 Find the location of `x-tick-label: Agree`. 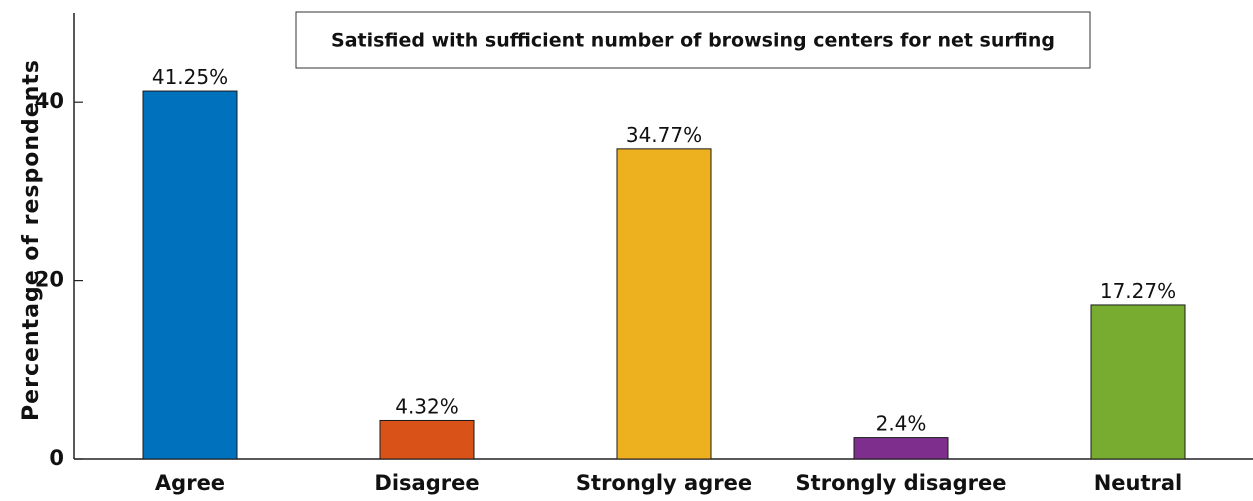

x-tick-label: Agree is located at coordinates (190, 483).